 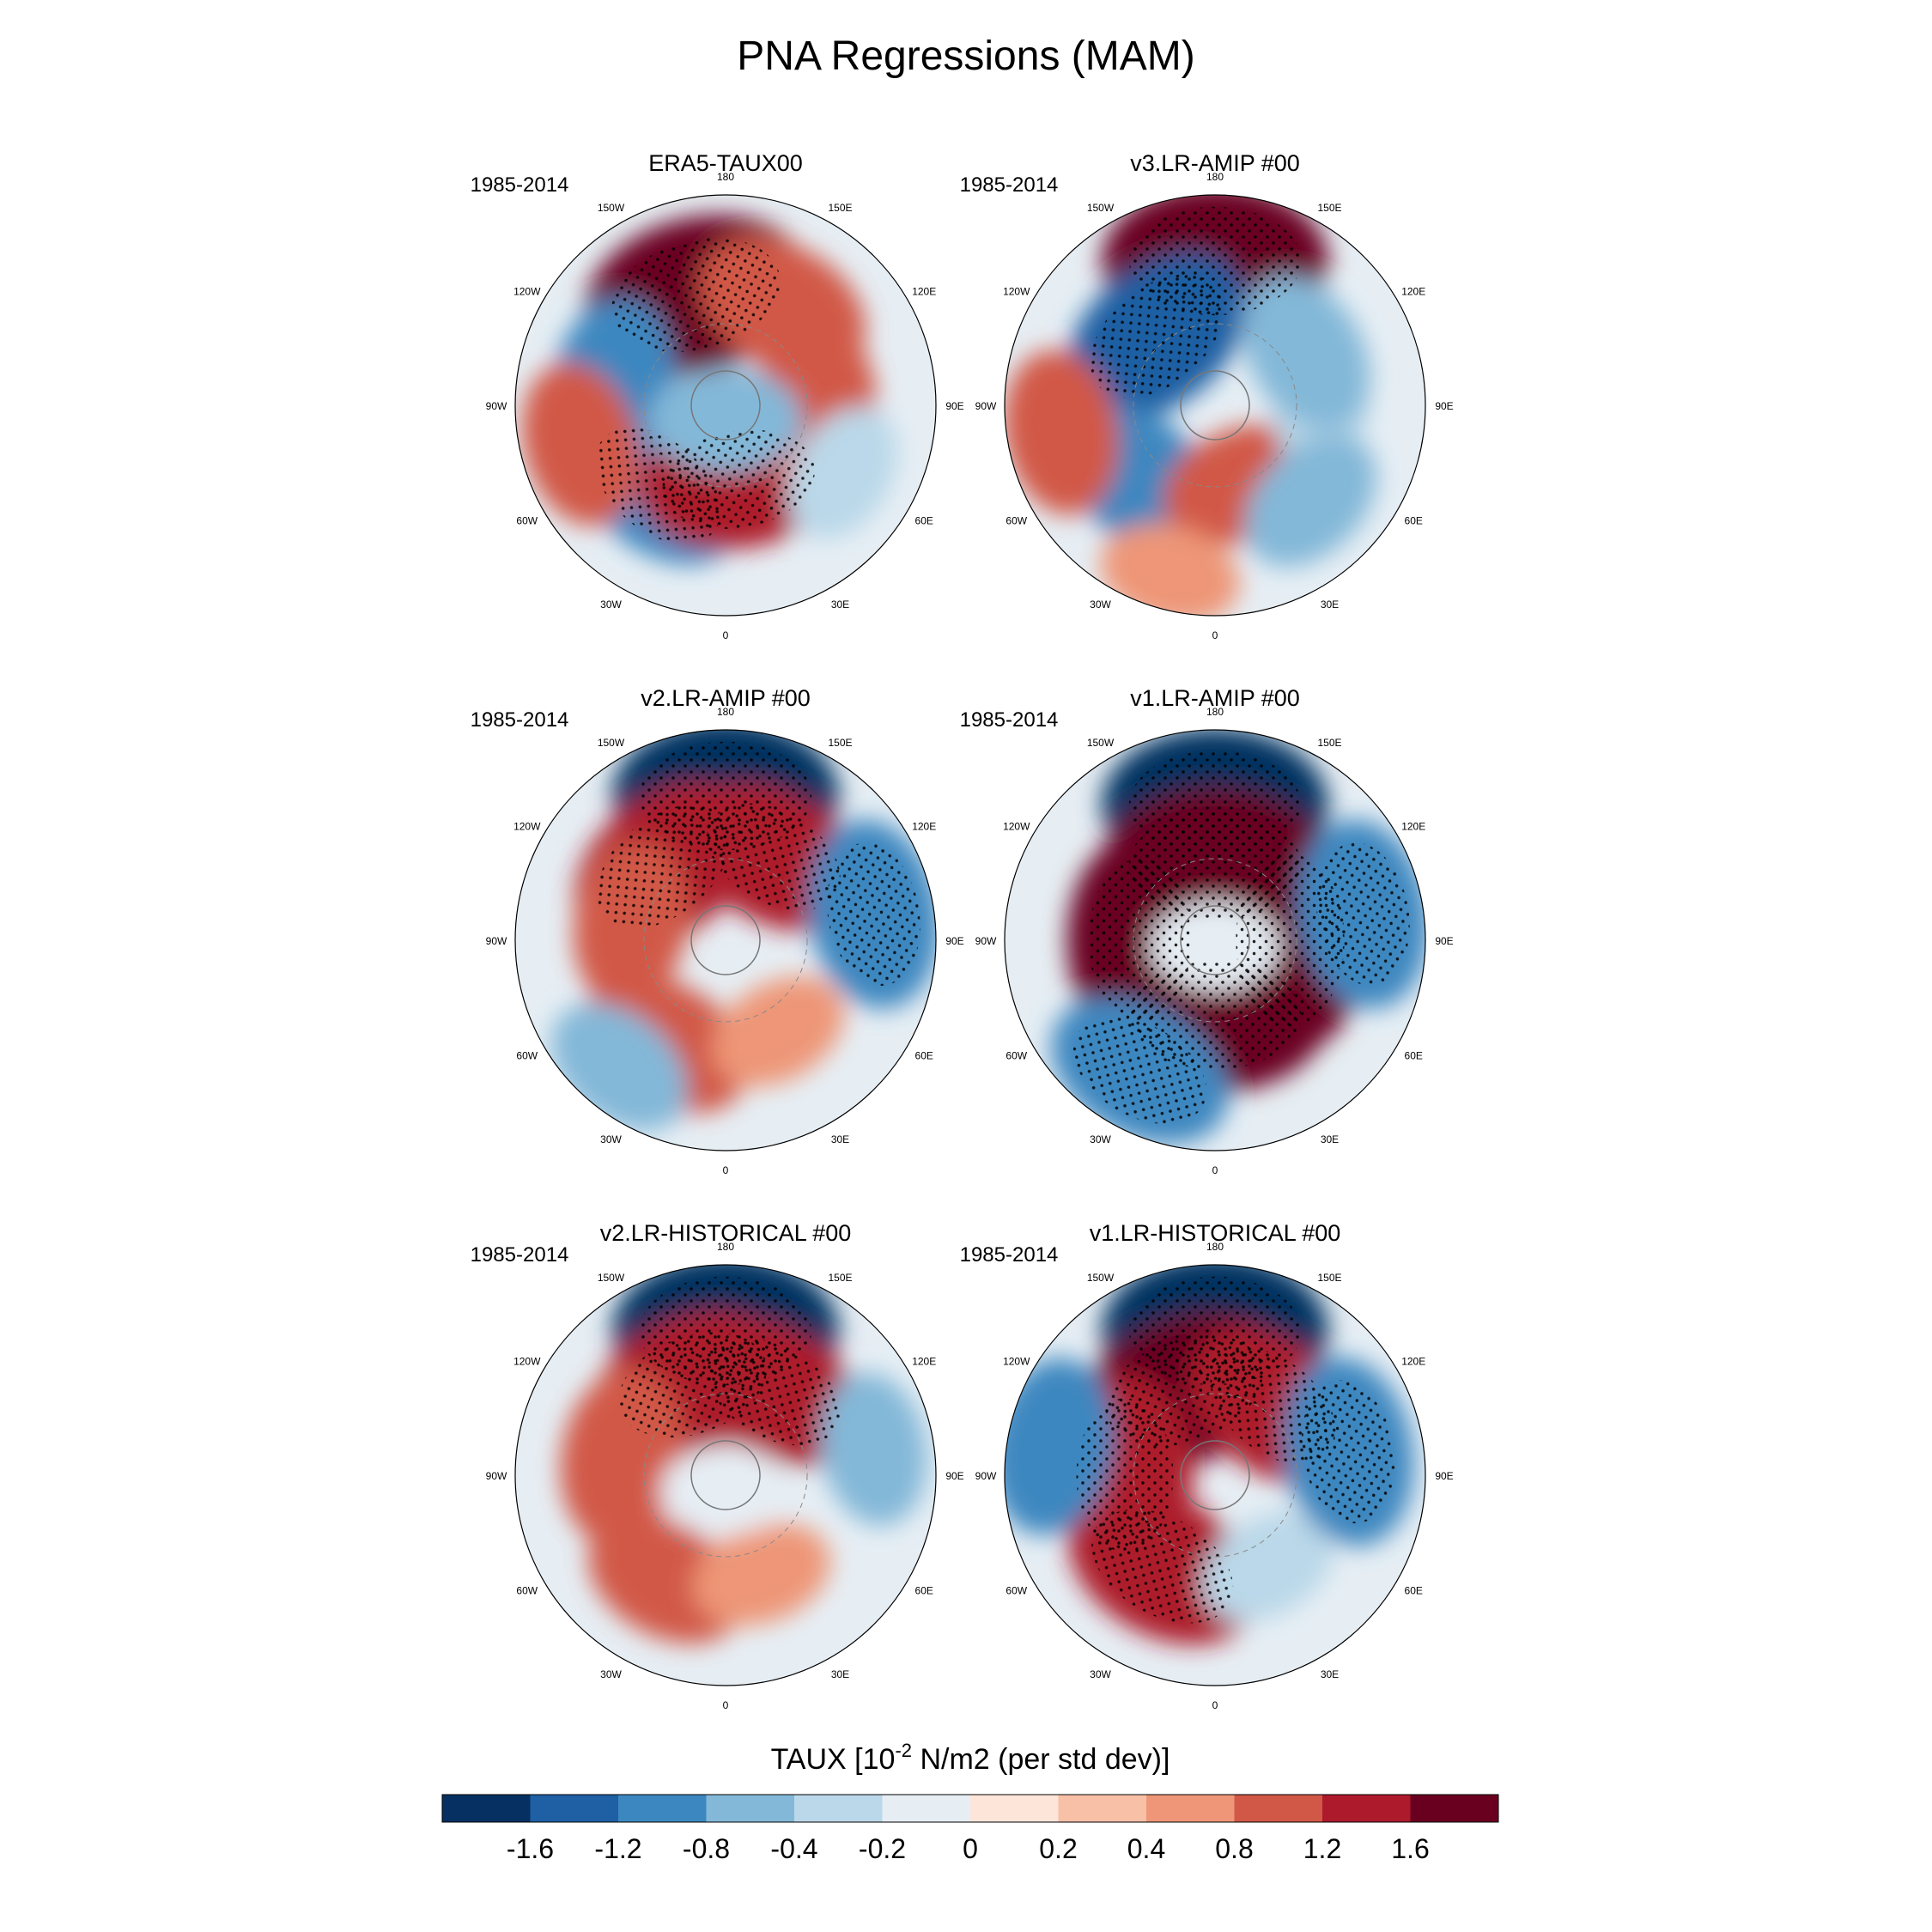 What do you see at coordinates (530, 1849) in the screenshot?
I see `colorbar-tick-label: -1.6` at bounding box center [530, 1849].